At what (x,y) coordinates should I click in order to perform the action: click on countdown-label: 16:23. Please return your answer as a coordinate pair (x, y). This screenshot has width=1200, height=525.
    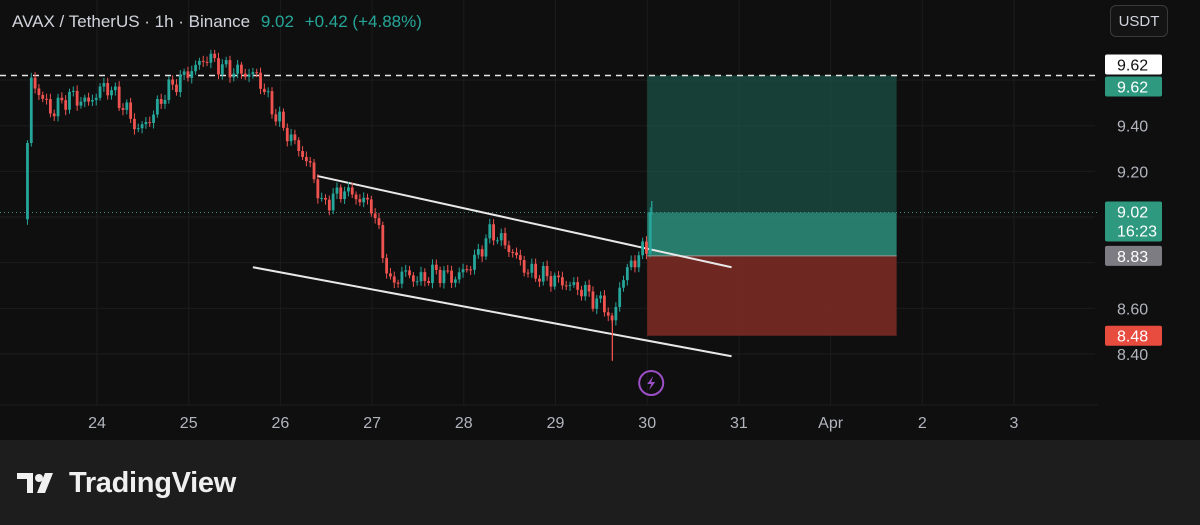
    Looking at the image, I should click on (1137, 231).